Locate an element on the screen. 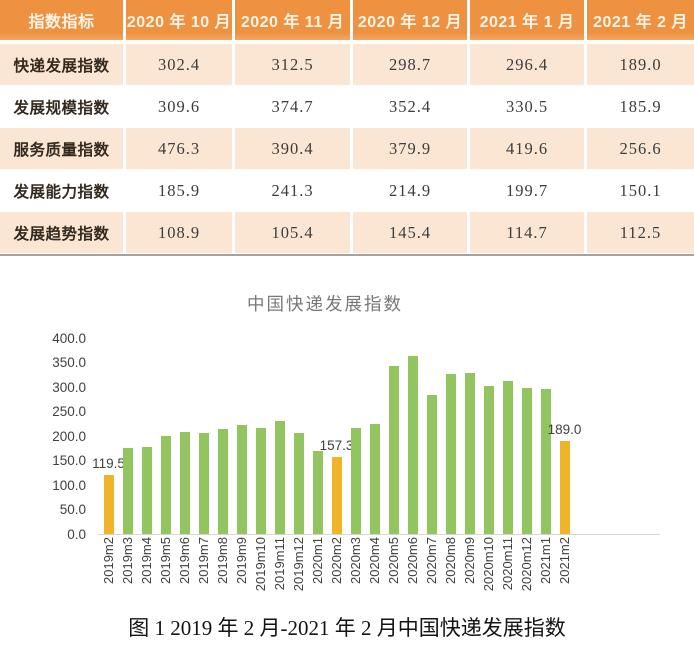  value-cell: 330.5 is located at coordinates (527, 106).